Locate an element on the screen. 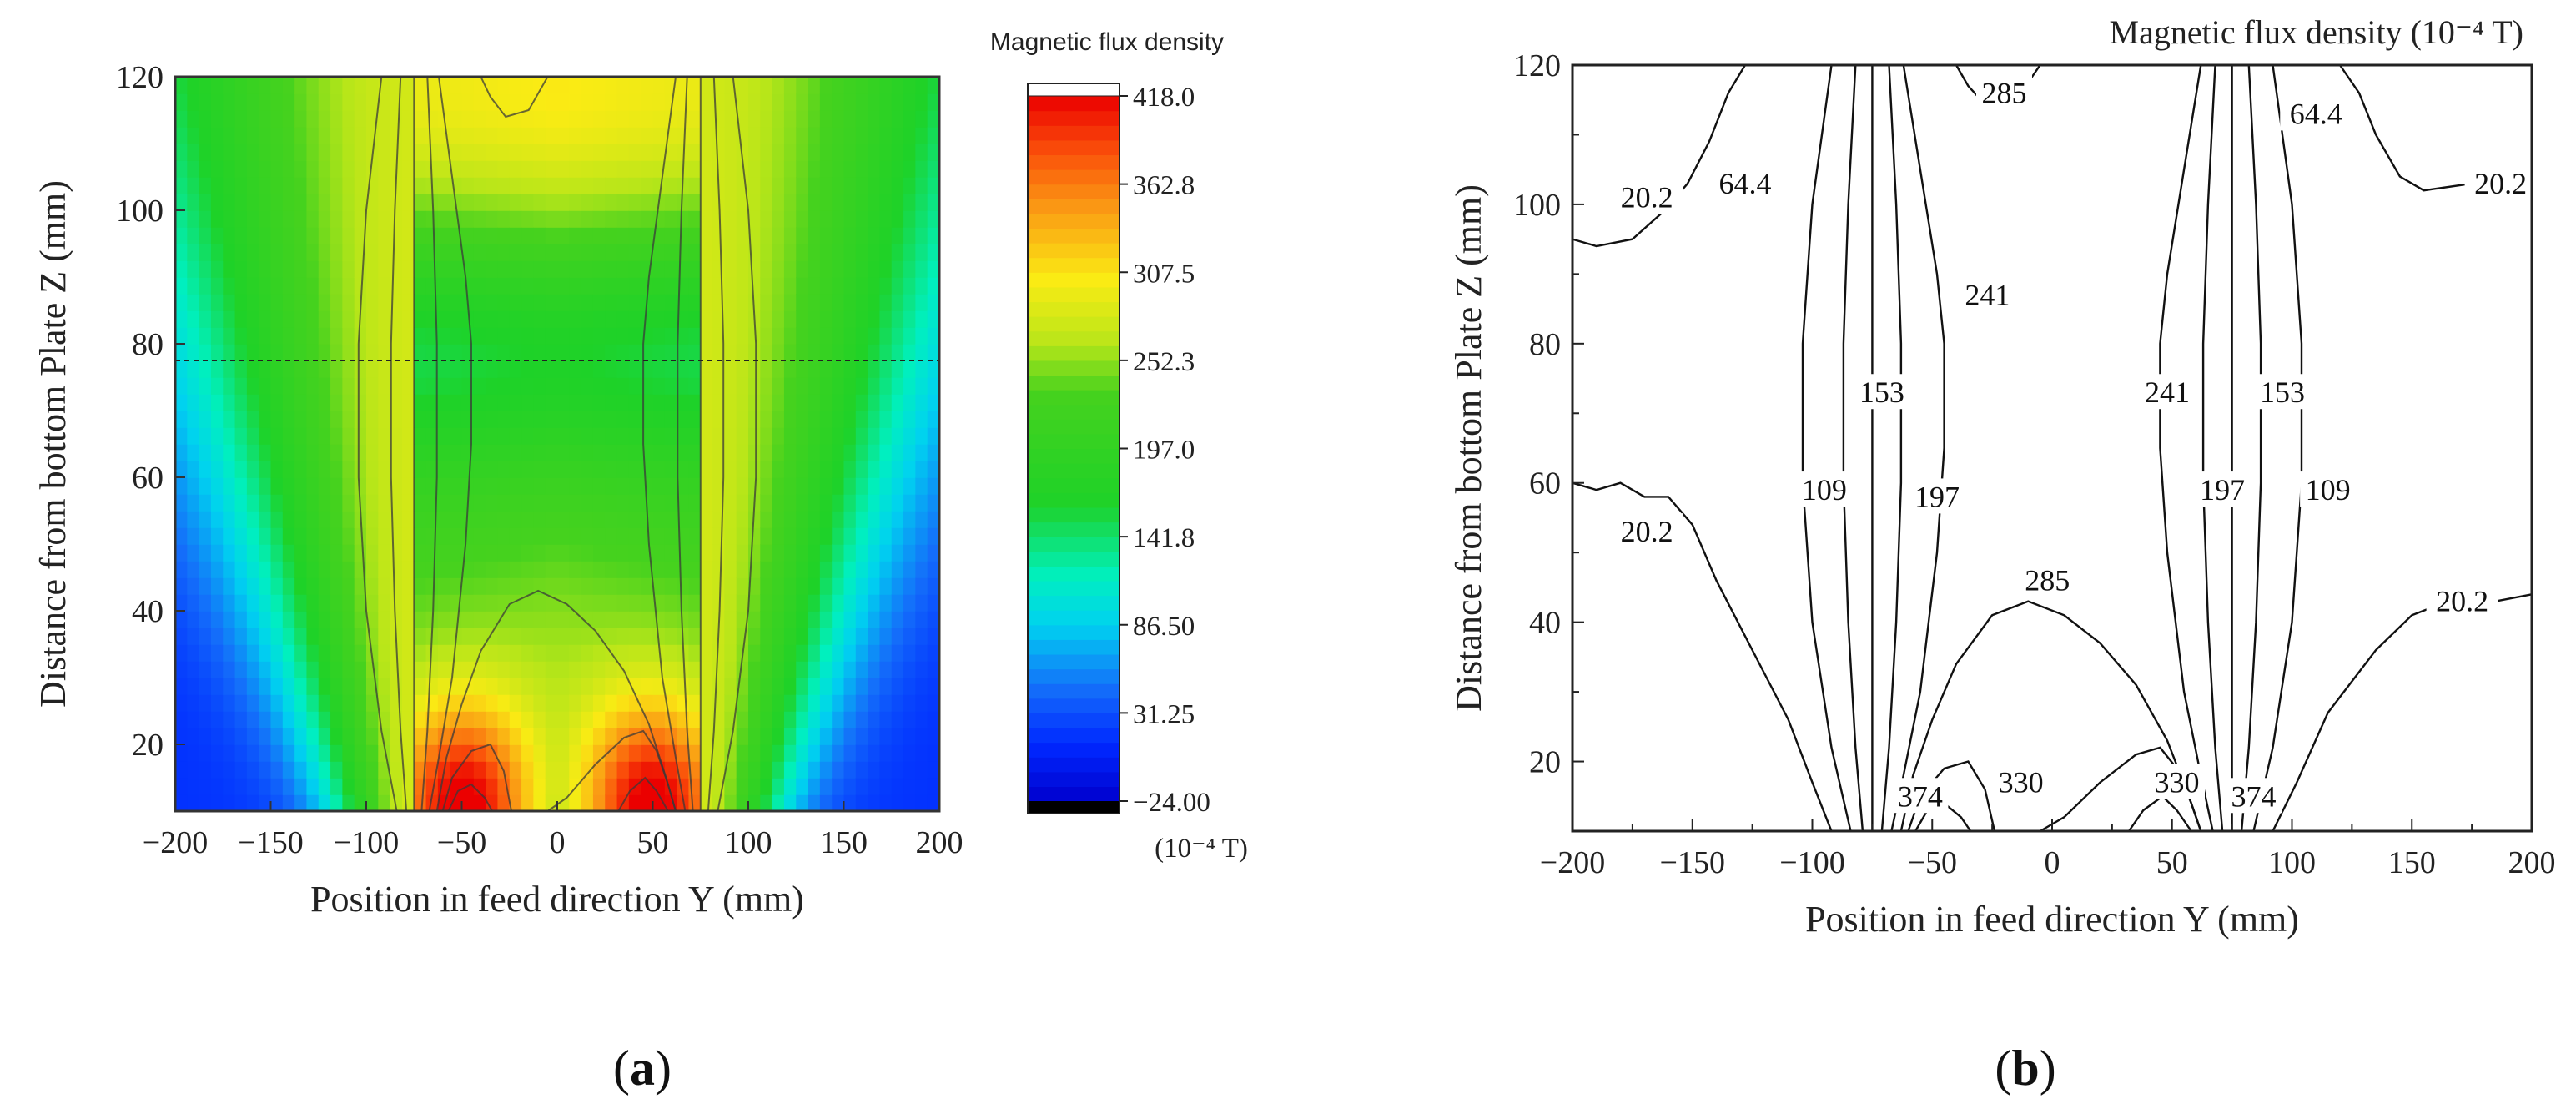 The width and height of the screenshot is (2576, 1114). contour-label: 20.2 is located at coordinates (1647, 531).